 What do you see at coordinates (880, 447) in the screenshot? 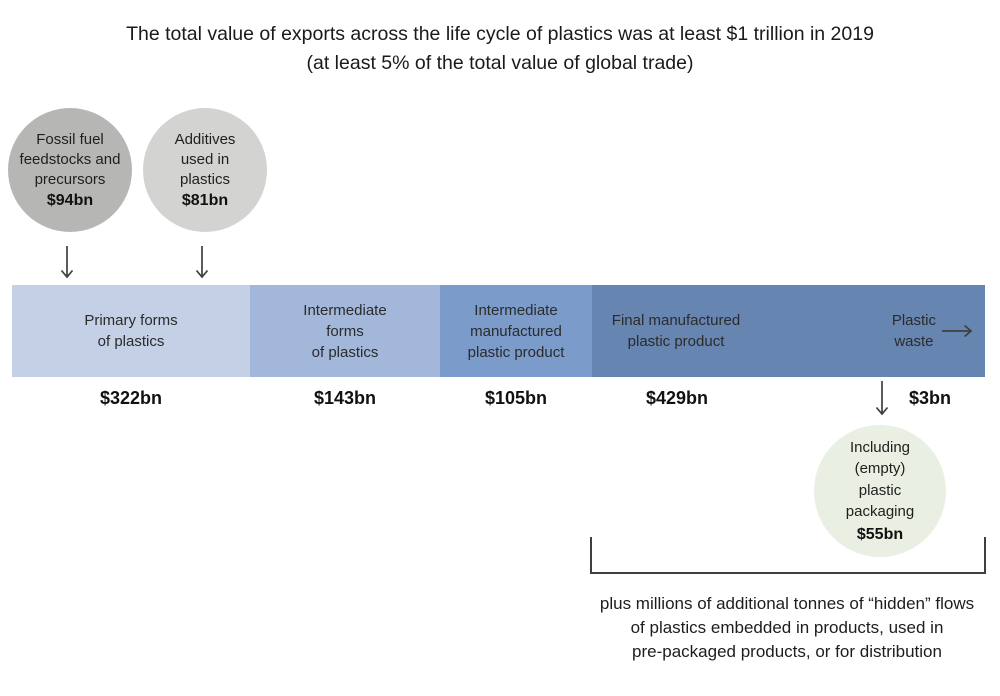
I see `packaging-label-line1: Including` at bounding box center [880, 447].